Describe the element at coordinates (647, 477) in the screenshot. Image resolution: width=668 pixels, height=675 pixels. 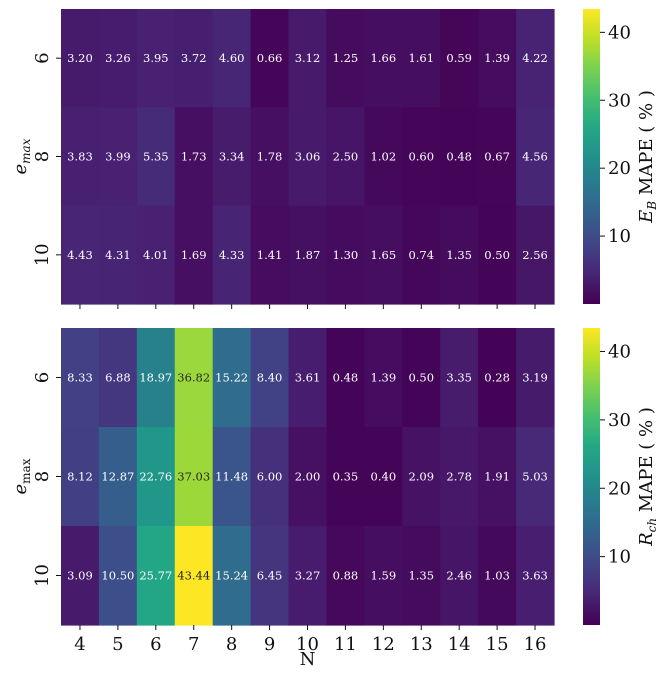
I see `colorbar-label: Rch MAPE ( % )` at that location.